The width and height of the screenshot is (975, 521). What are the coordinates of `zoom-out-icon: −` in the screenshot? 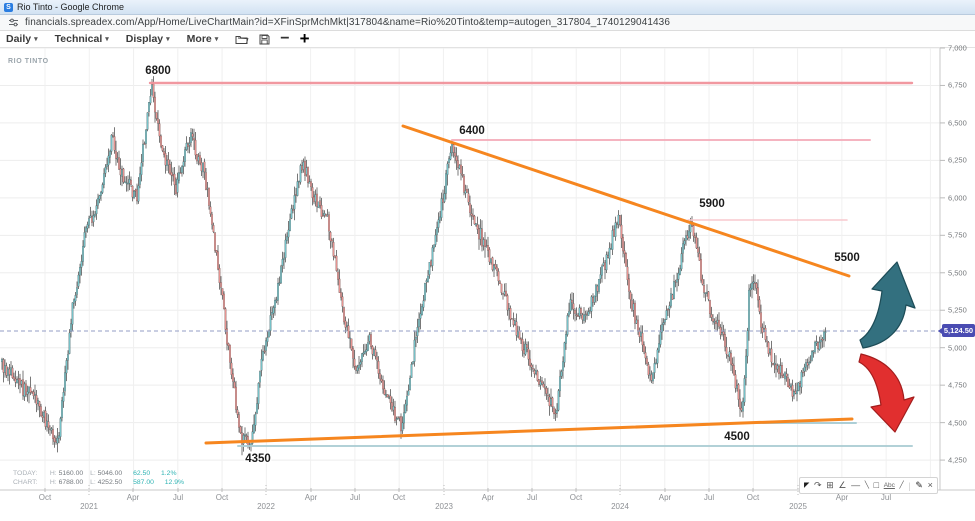 It's located at (285, 38).